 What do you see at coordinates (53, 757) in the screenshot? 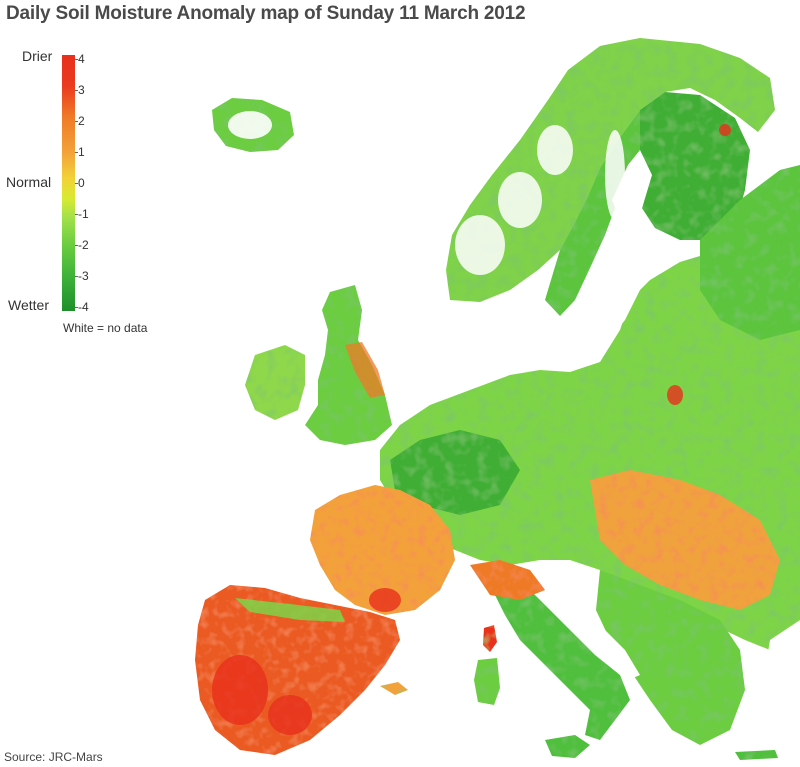
I see `source-credit: Source: JRC-Mars` at bounding box center [53, 757].